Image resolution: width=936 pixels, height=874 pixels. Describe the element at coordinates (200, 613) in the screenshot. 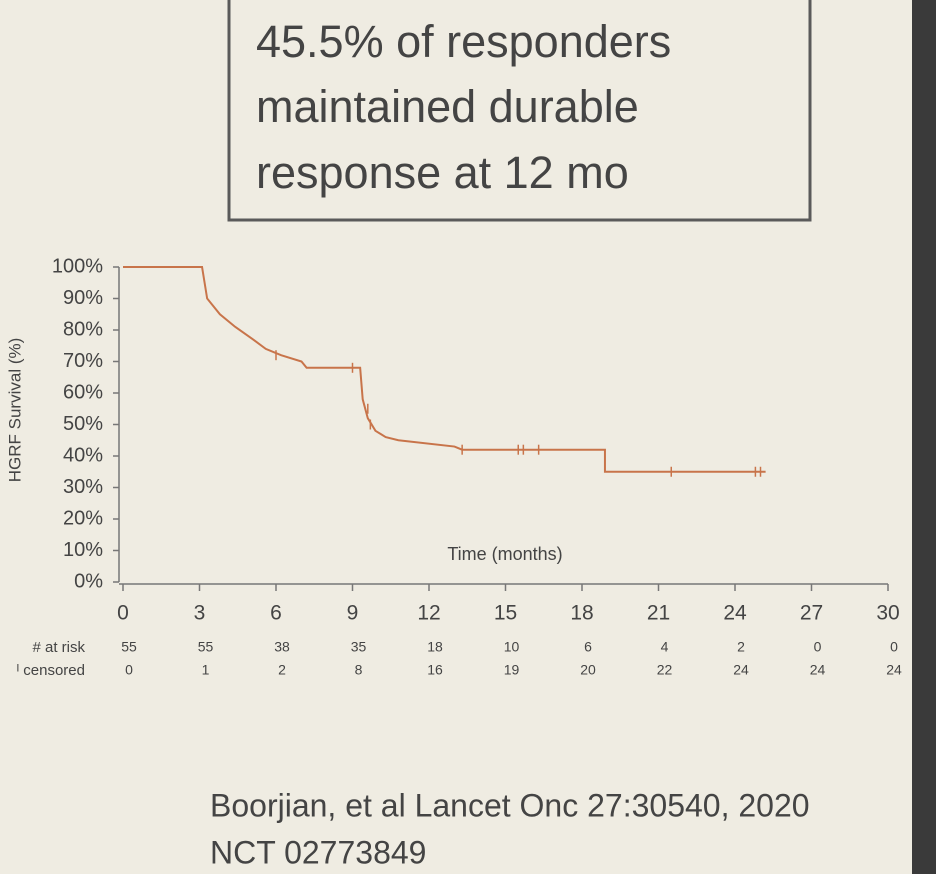

I see `x-tick-label: 3` at that location.